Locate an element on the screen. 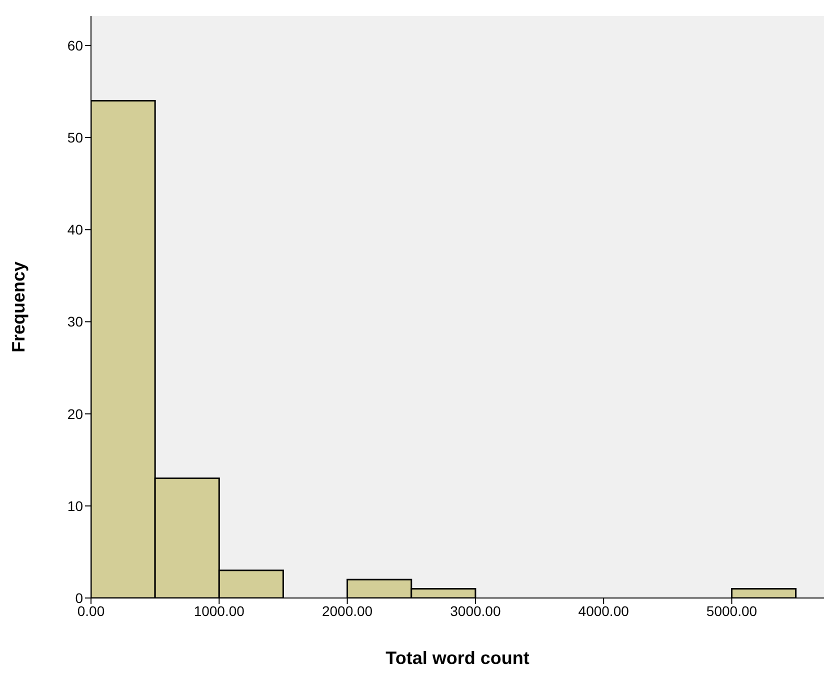 The width and height of the screenshot is (824, 679). x-tick-label: 5000.00 is located at coordinates (732, 610).